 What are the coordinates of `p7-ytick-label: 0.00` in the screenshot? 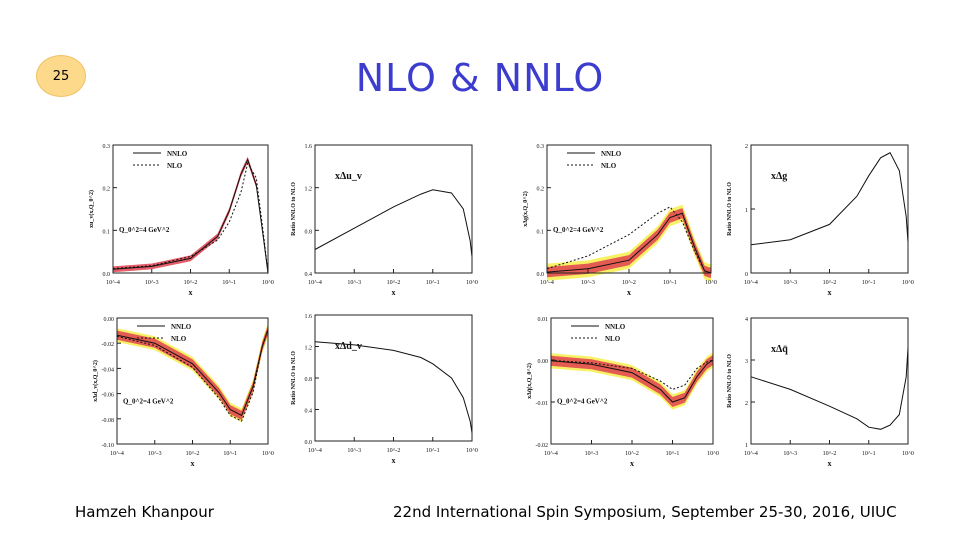 It's located at (543, 362).